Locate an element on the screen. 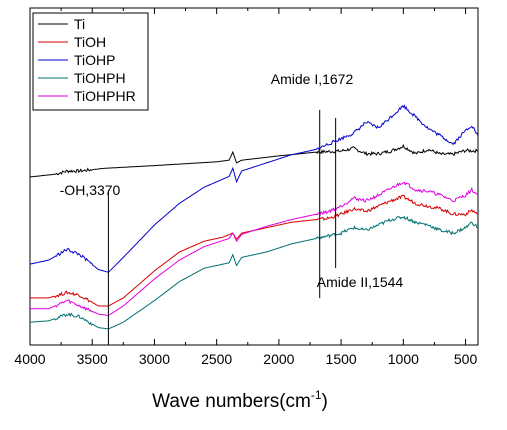 Image resolution: width=507 pixels, height=430 pixels. legend: Ti TiOH TiOHP TiOHPH TiOHPHR is located at coordinates (90, 61).